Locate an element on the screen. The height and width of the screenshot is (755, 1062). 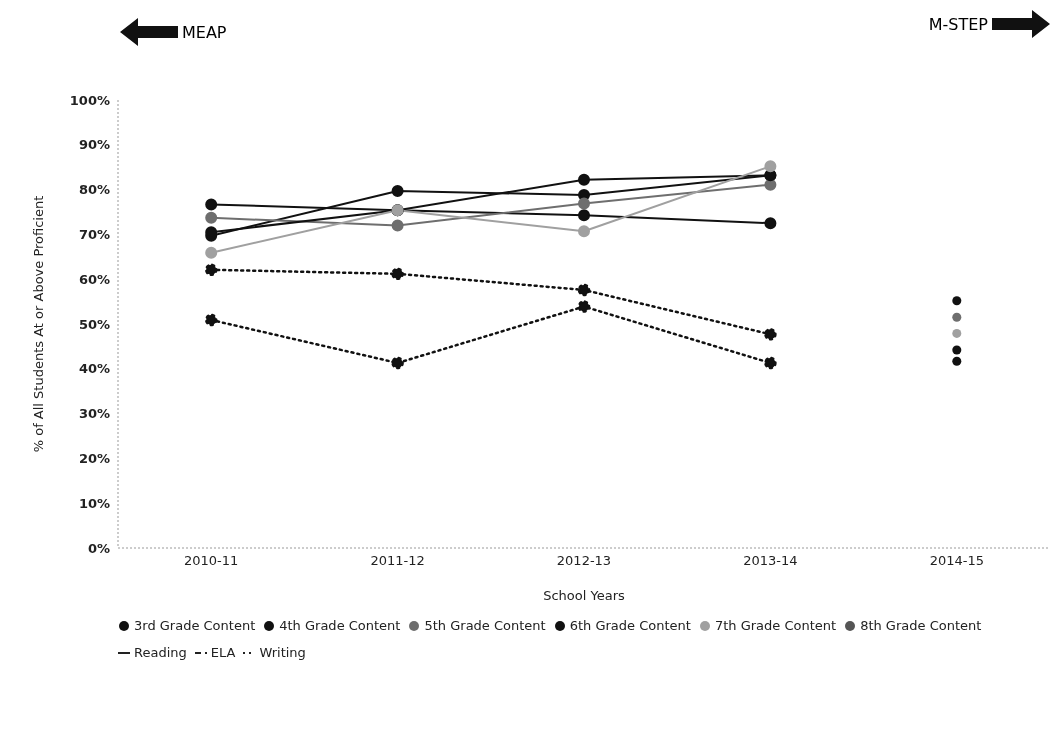
y-tick-label: 100% is located at coordinates (89, 100).